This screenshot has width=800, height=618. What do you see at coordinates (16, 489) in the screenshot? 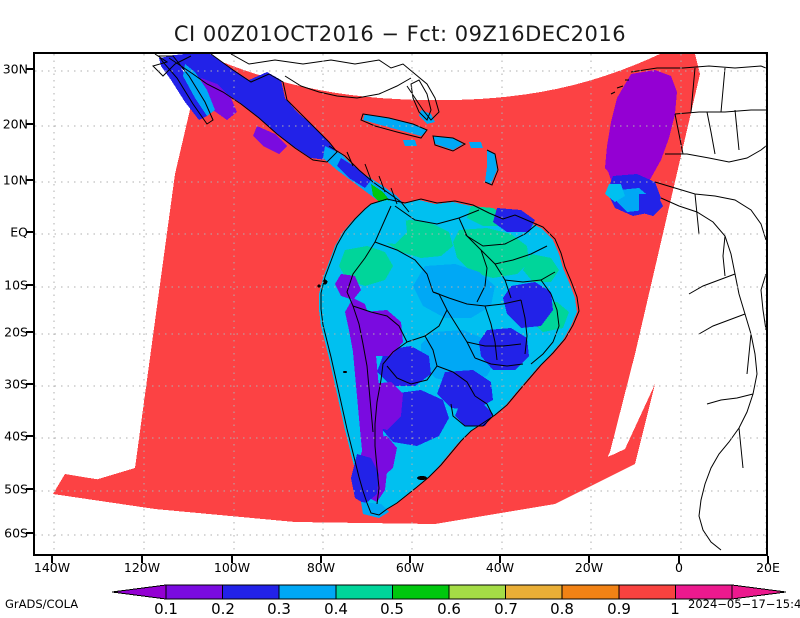
I see `y-tick-label-50s: 50S` at bounding box center [16, 489].